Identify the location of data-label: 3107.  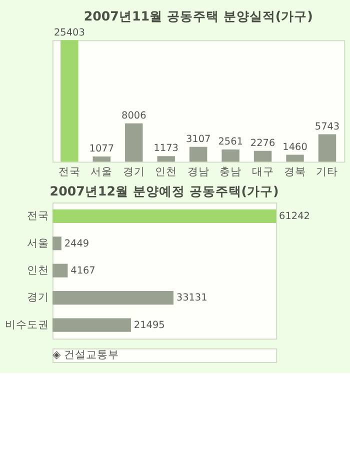
(198, 139).